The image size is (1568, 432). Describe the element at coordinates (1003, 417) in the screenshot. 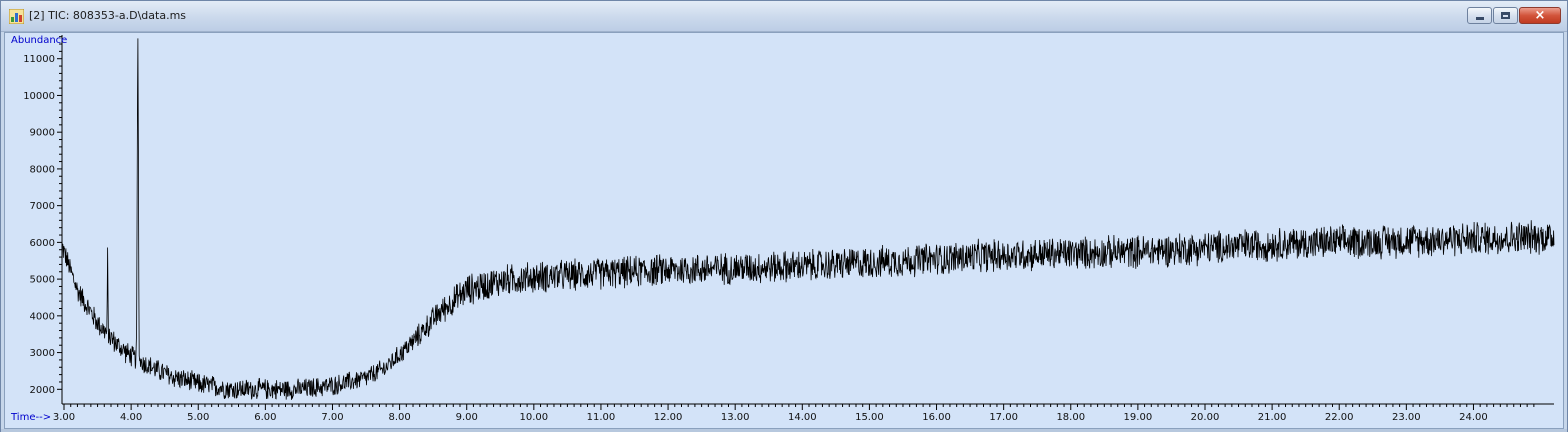

I see `x-tick-label: 17.00` at that location.